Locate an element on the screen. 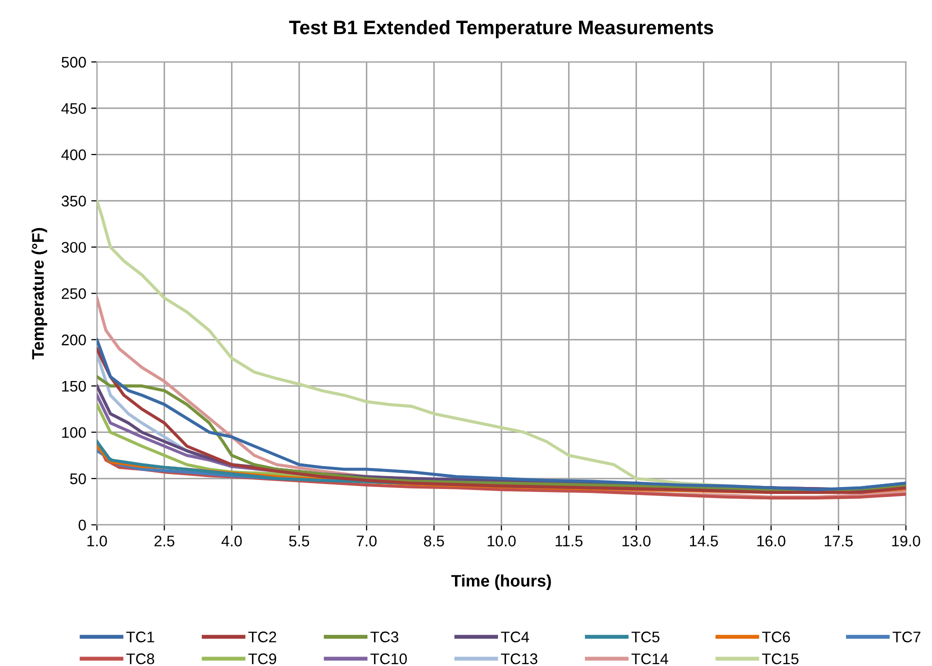 This screenshot has height=666, width=932. y-axis-title: Temperature (°F) is located at coordinates (40, 294).